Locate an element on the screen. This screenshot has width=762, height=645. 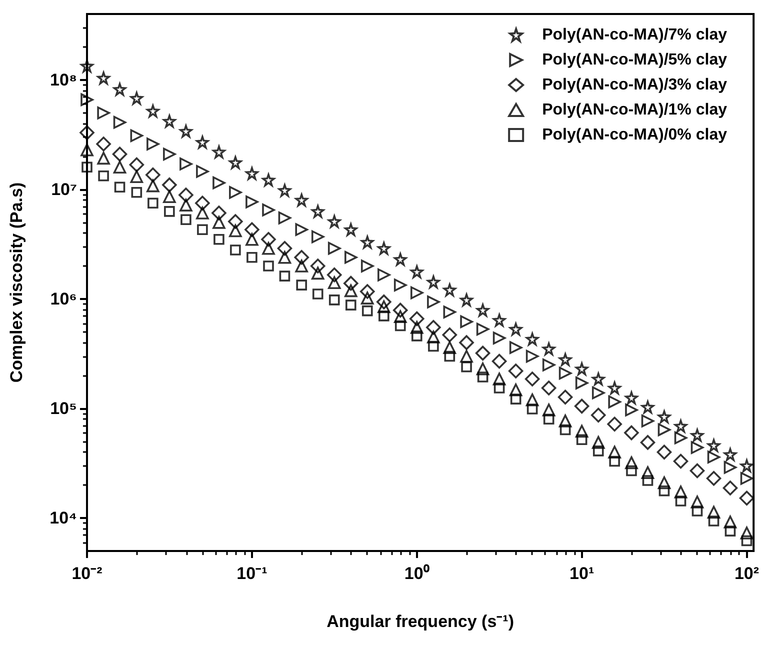
legend-label: Poly(AN-co-MA)/1% clay is located at coordinates (635, 110).